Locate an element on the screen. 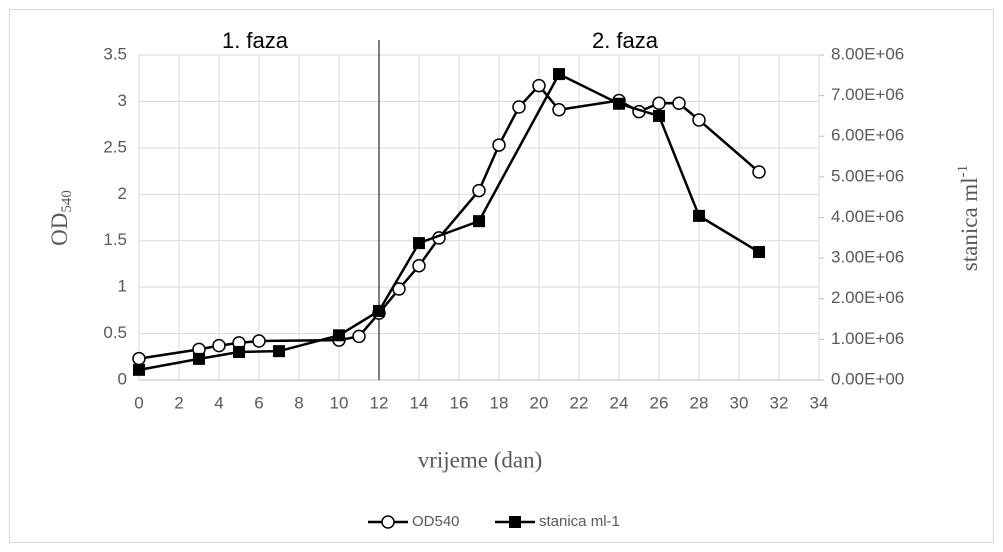 This screenshot has height=552, width=1003. y-tick-label: 0 is located at coordinates (122, 378).